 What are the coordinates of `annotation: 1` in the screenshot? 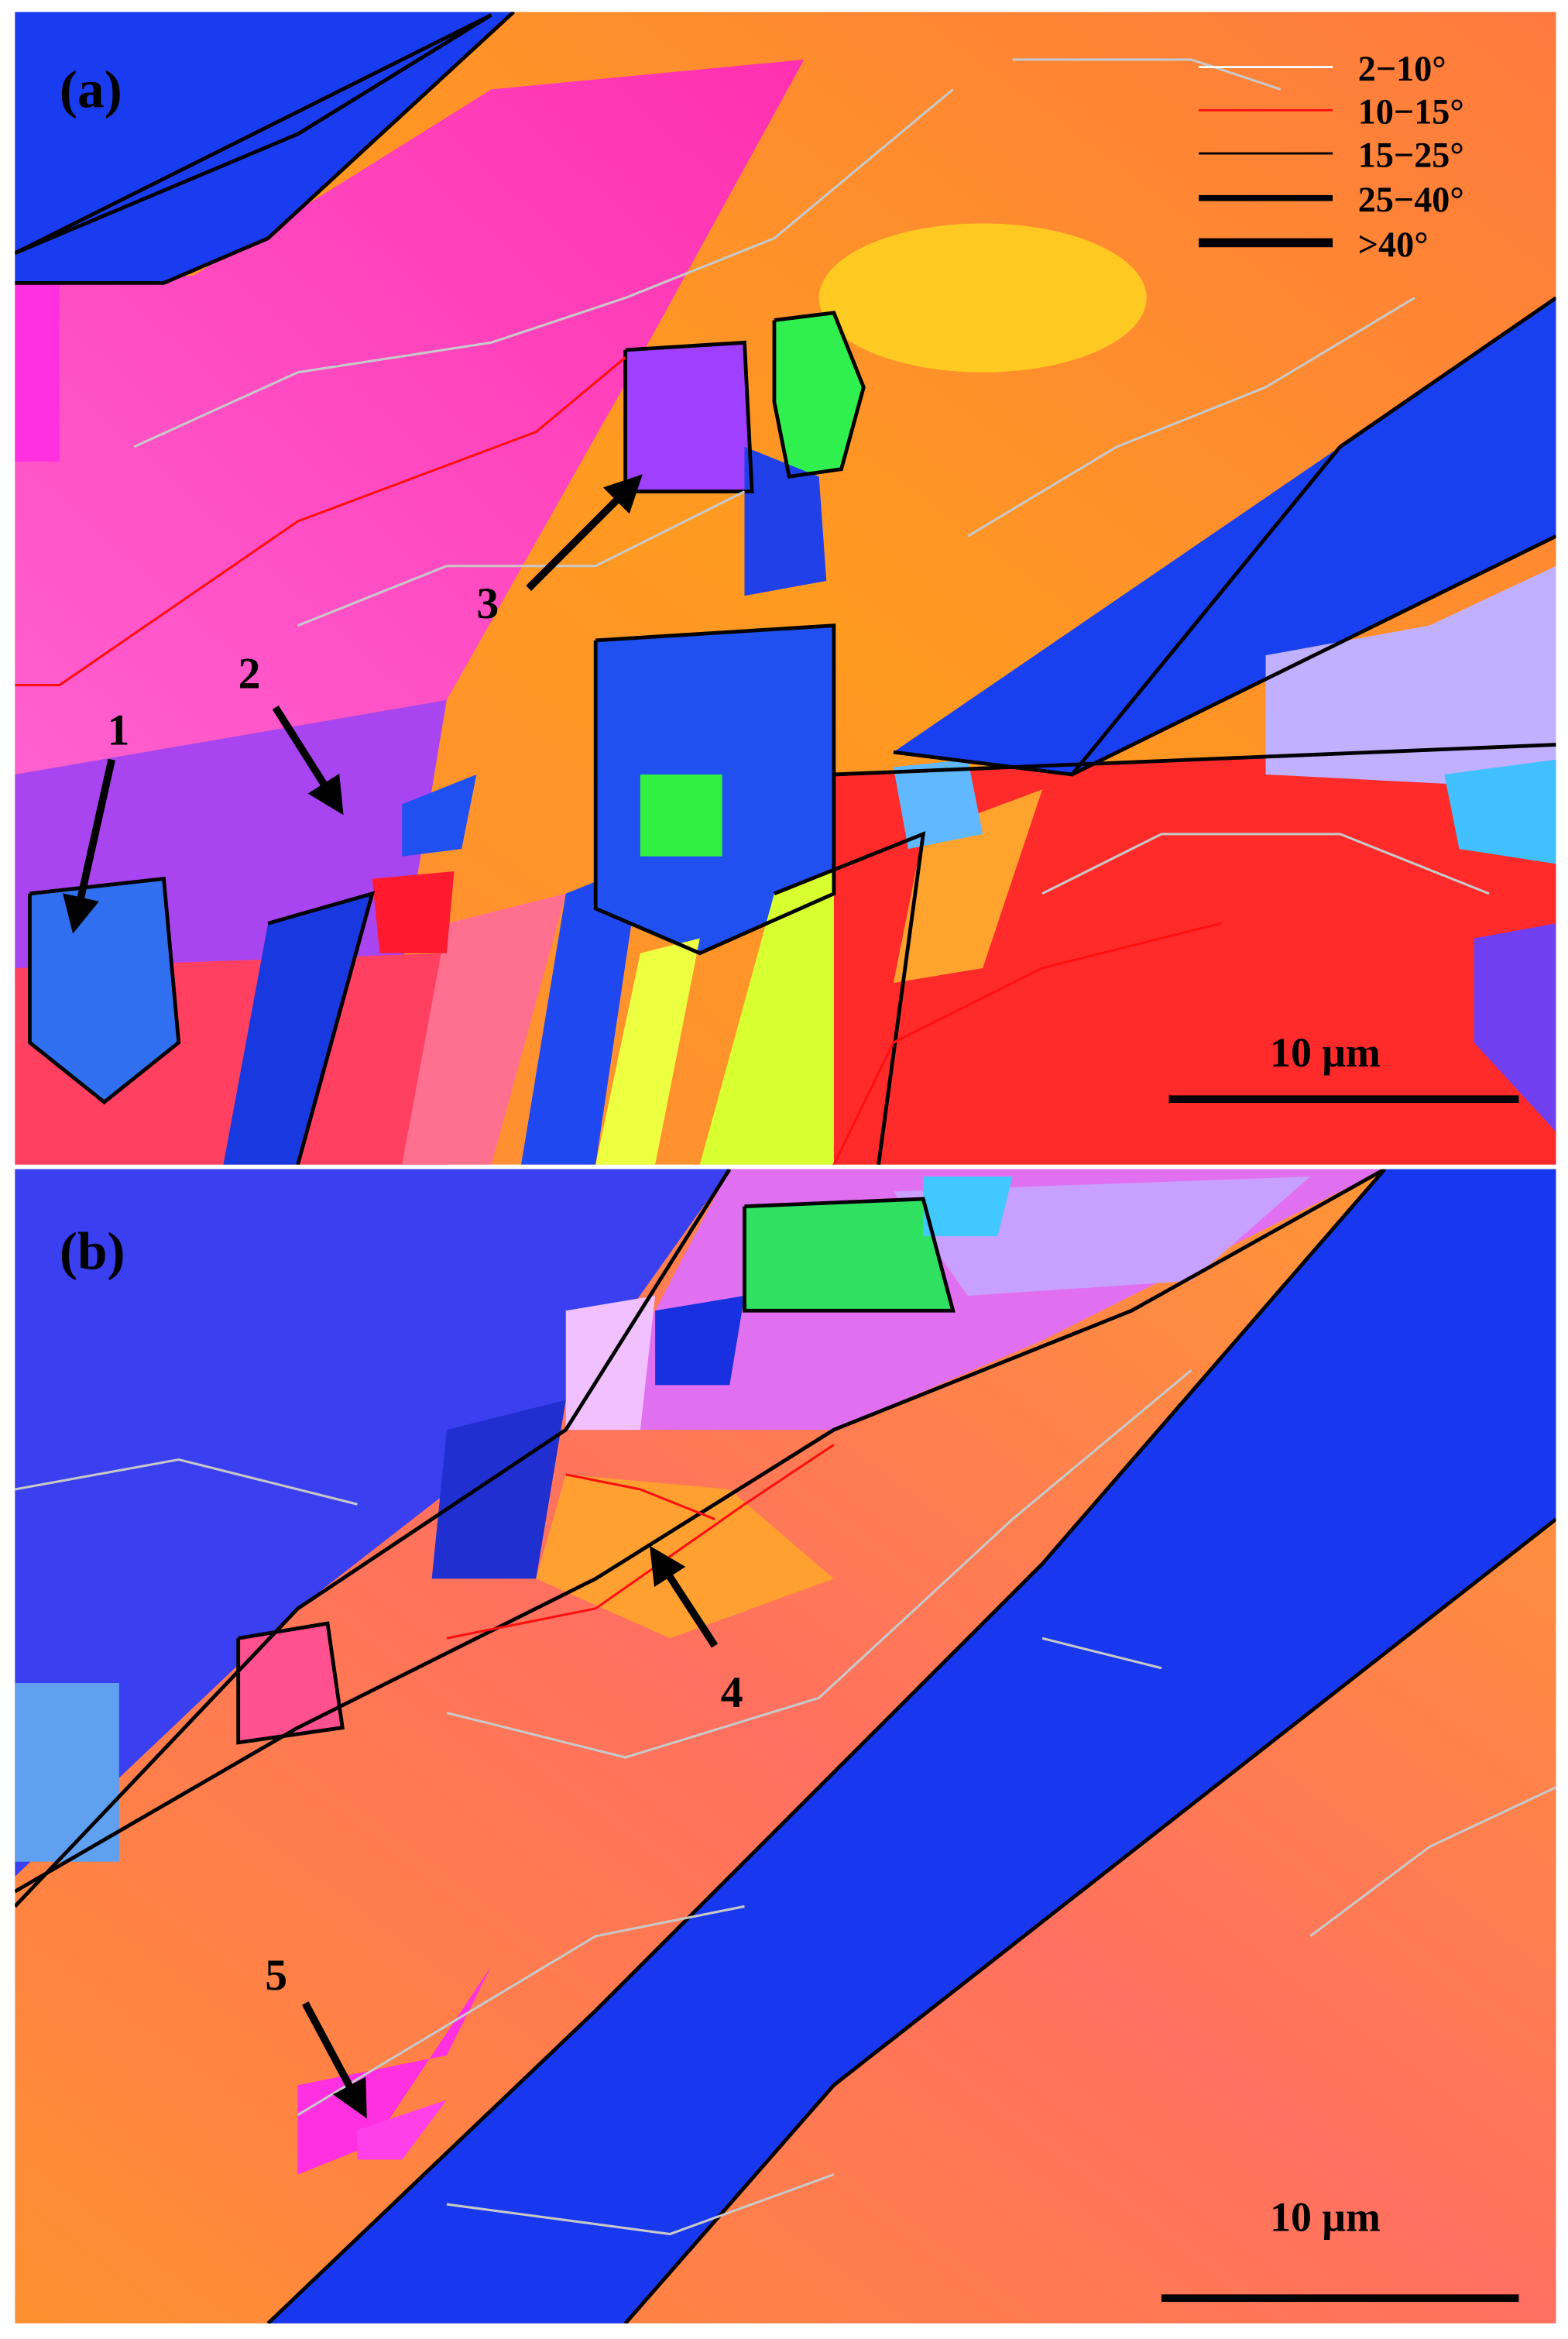 It's located at (118, 730).